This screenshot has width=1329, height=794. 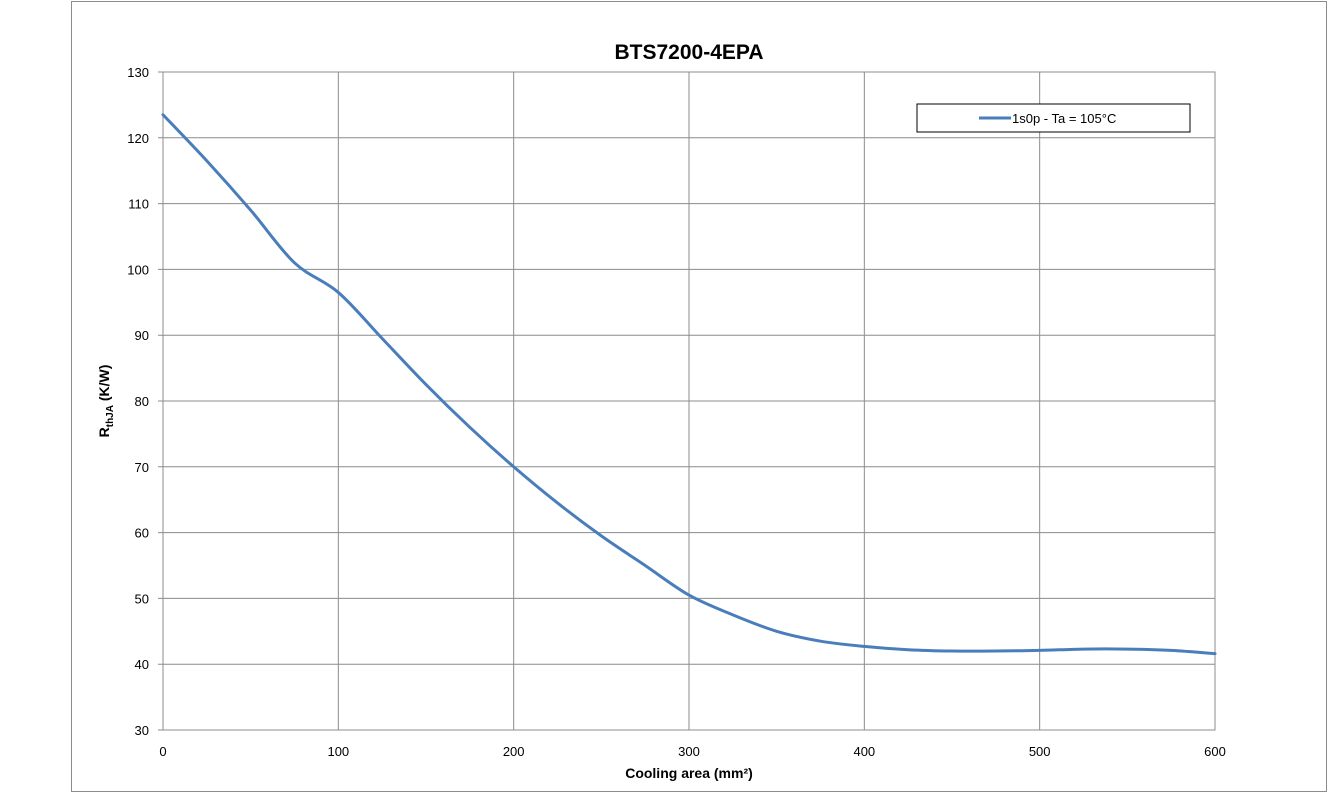 I want to click on x-tick-label: 500, so click(x=1040, y=751).